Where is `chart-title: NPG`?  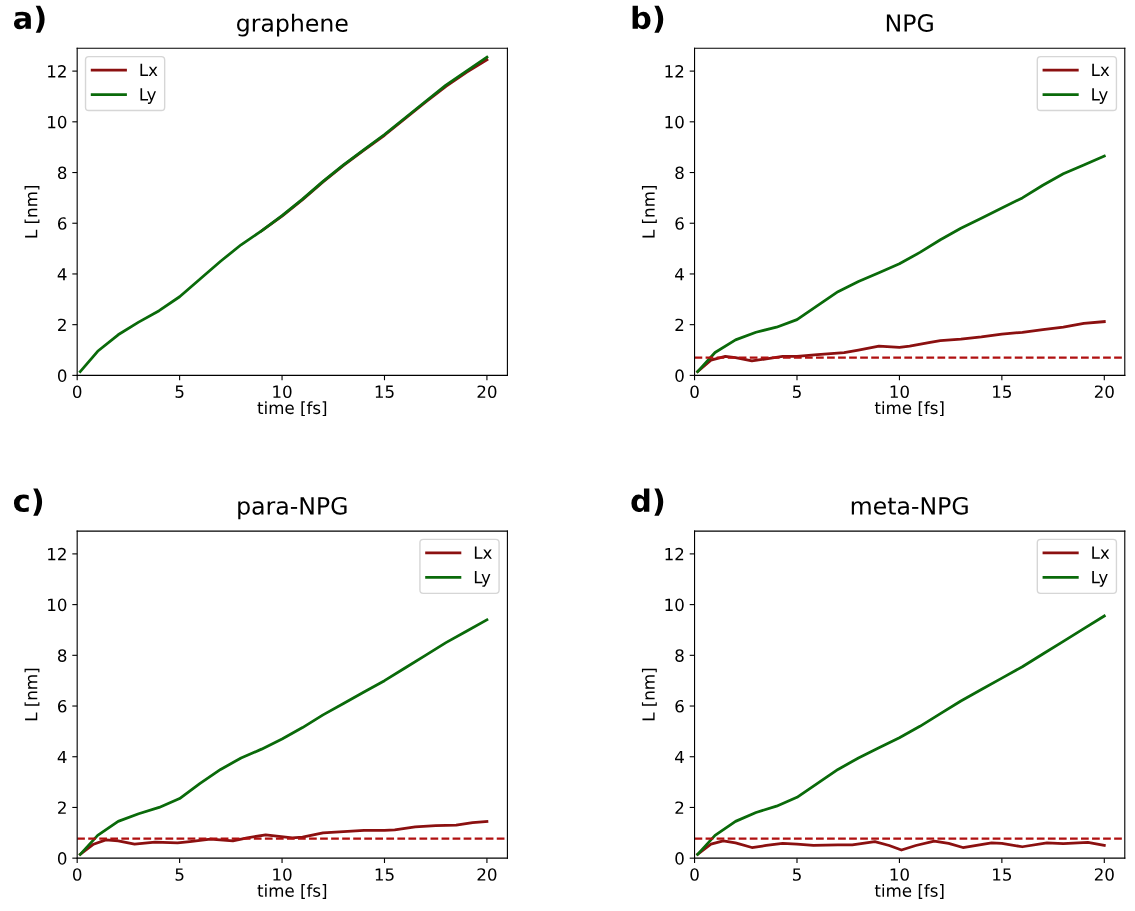
chart-title: NPG is located at coordinates (909, 23).